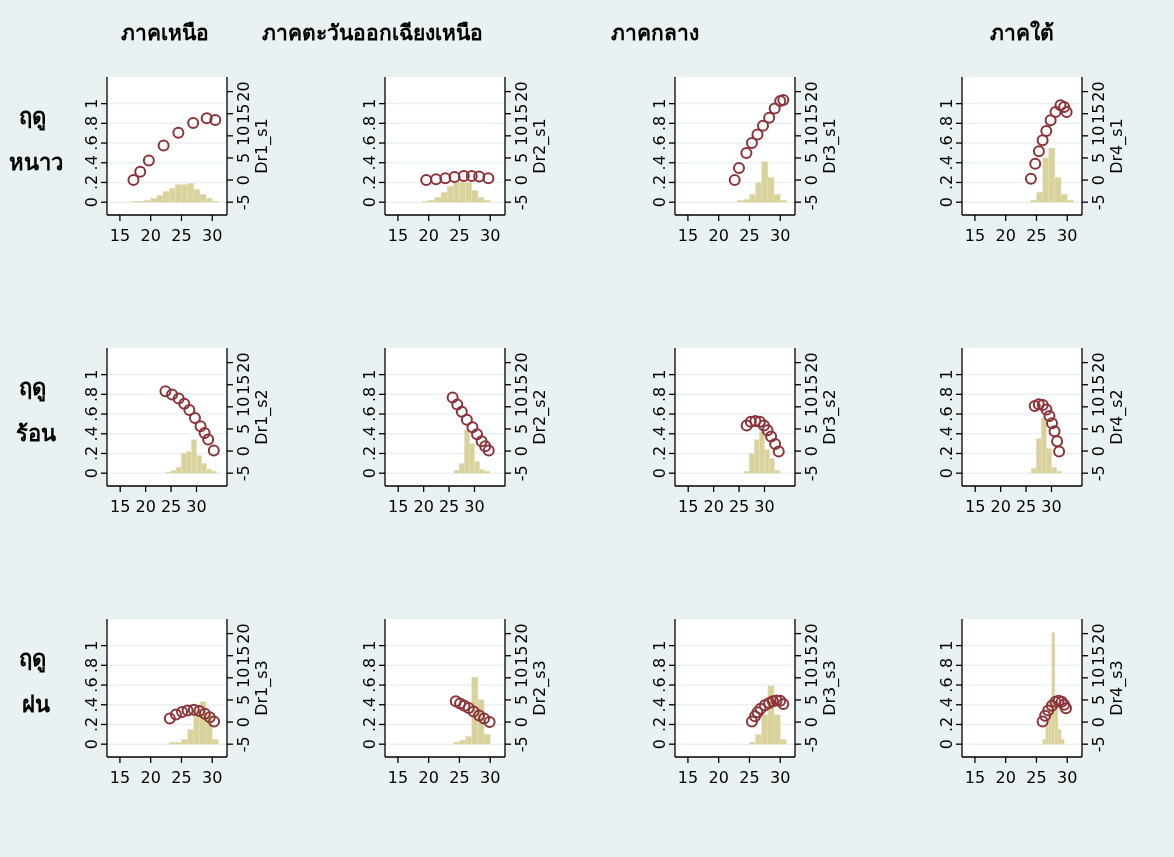  What do you see at coordinates (262, 417) in the screenshot?
I see `y2-axis-title: Dr1_s2` at bounding box center [262, 417].